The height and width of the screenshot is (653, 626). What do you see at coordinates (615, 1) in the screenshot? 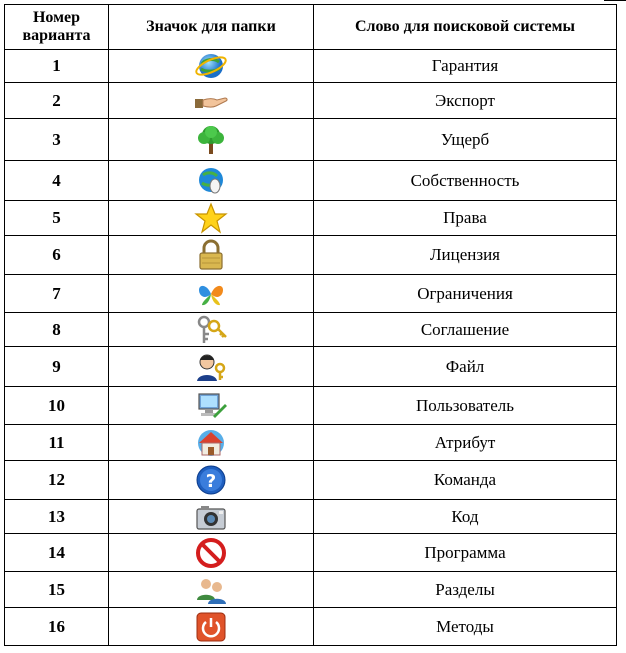
I see `corner-line` at bounding box center [615, 1].